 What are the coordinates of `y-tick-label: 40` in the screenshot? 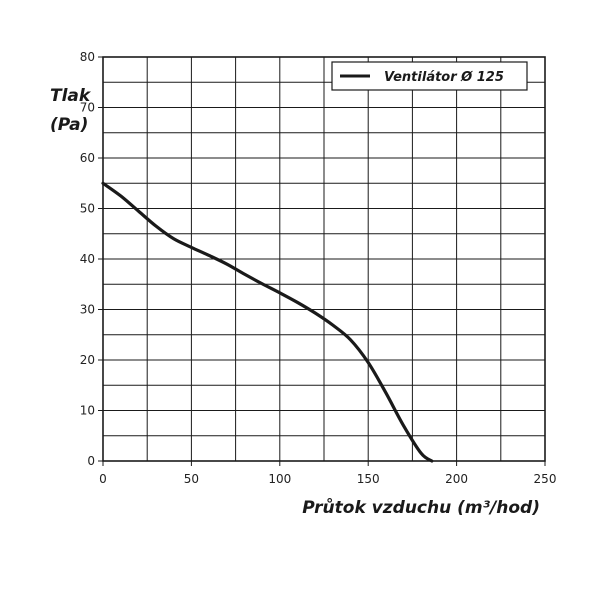 It's located at (87, 259).